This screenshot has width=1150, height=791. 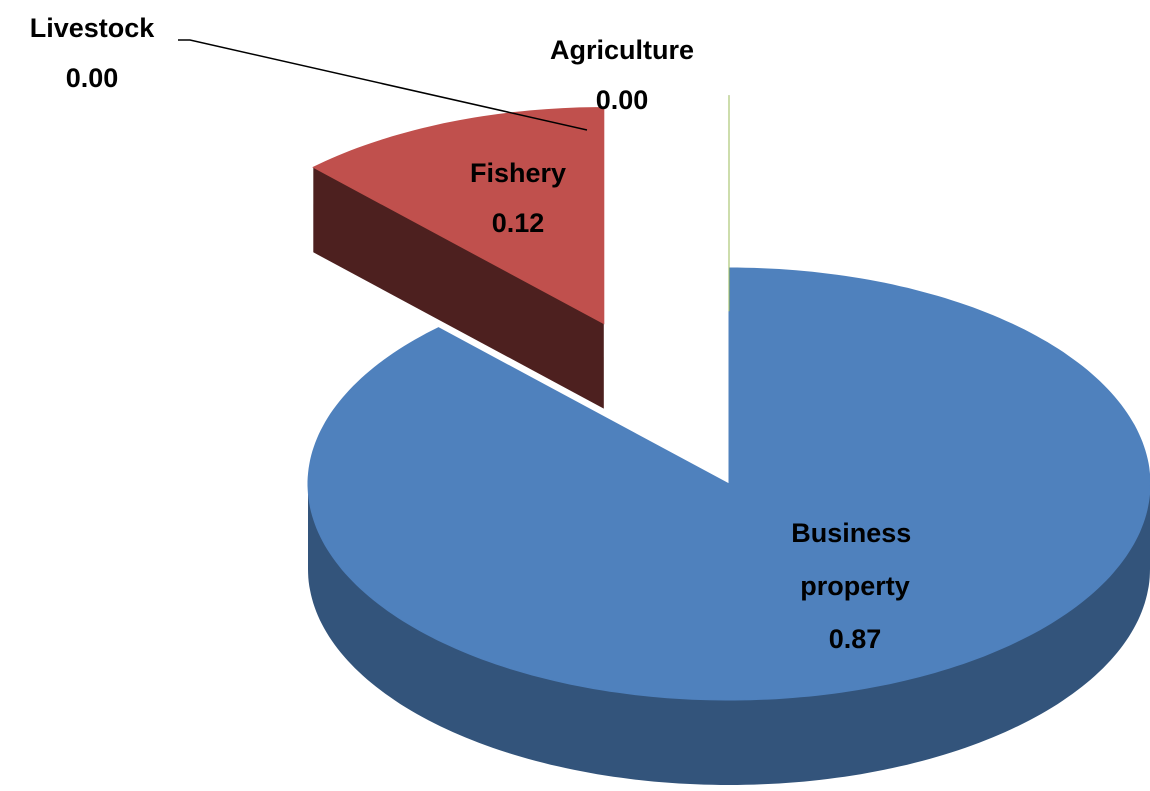 I want to click on slice-label: Fishery, so click(x=518, y=173).